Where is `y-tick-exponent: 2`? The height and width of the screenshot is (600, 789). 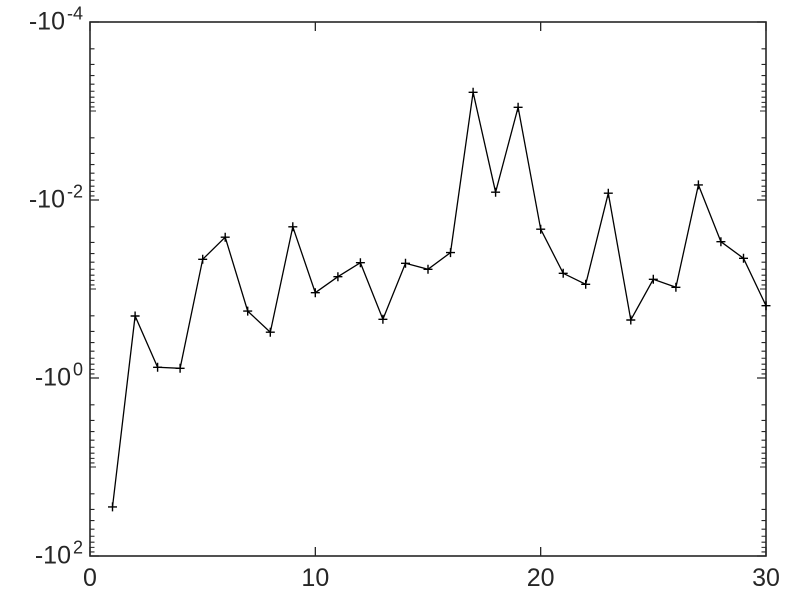 y-tick-exponent: 2 is located at coordinates (77, 547).